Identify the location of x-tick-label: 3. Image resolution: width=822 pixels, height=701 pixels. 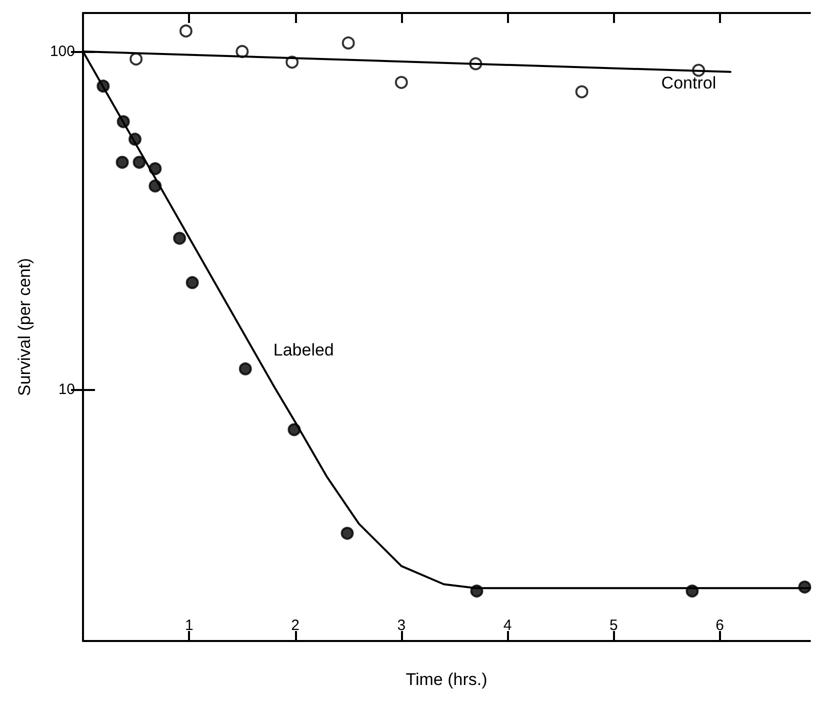
(401, 625).